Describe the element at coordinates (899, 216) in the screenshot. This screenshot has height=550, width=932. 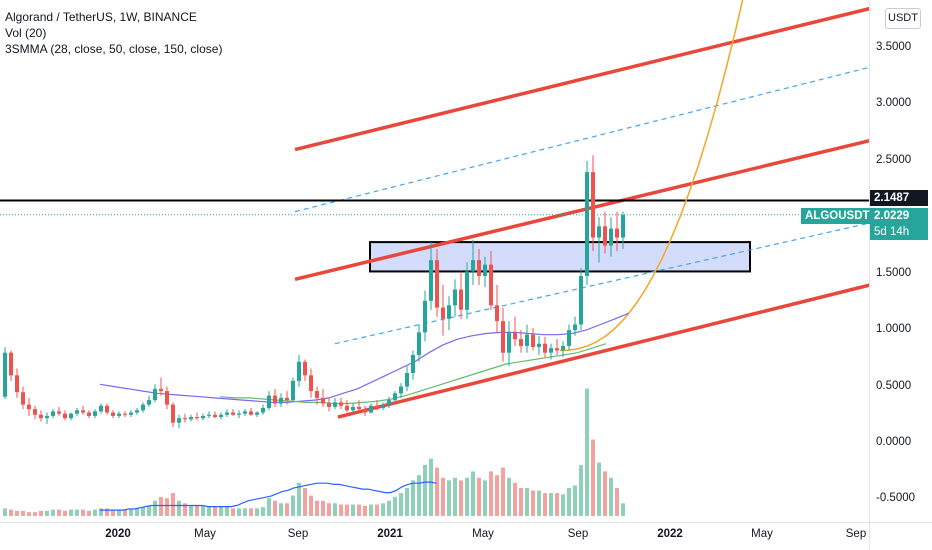
I see `last-price-badge: 2.0229` at that location.